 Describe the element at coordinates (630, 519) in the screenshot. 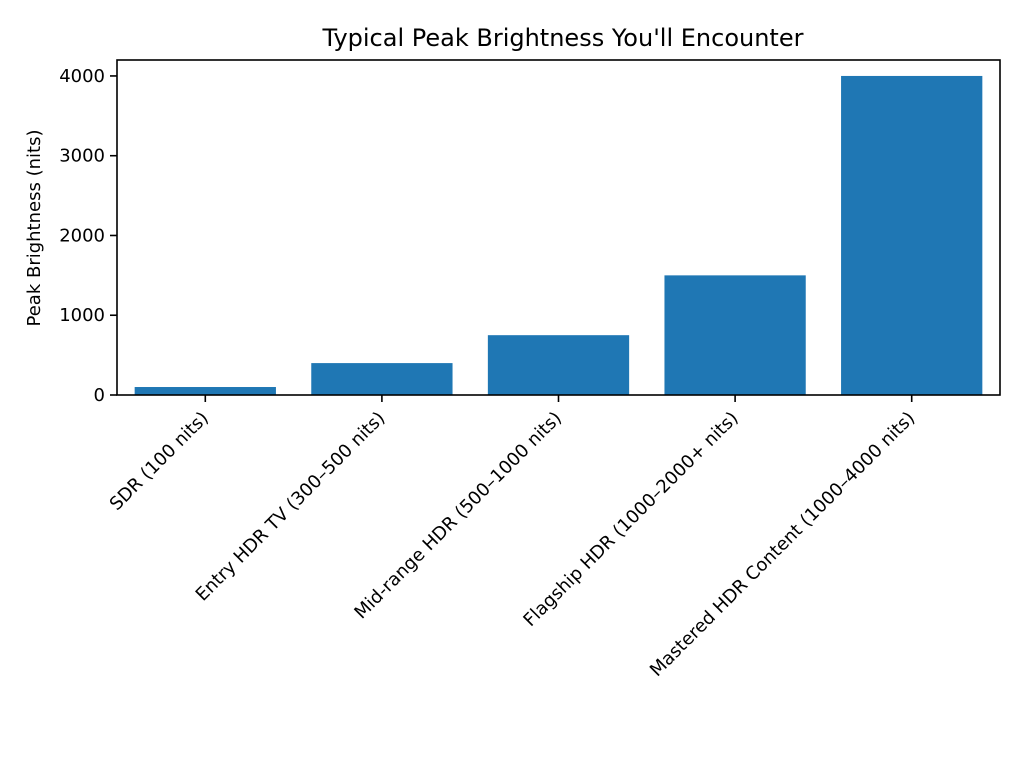

I see `x-tick-label-3: Flagship HDR (1000–2000+ nits)` at that location.